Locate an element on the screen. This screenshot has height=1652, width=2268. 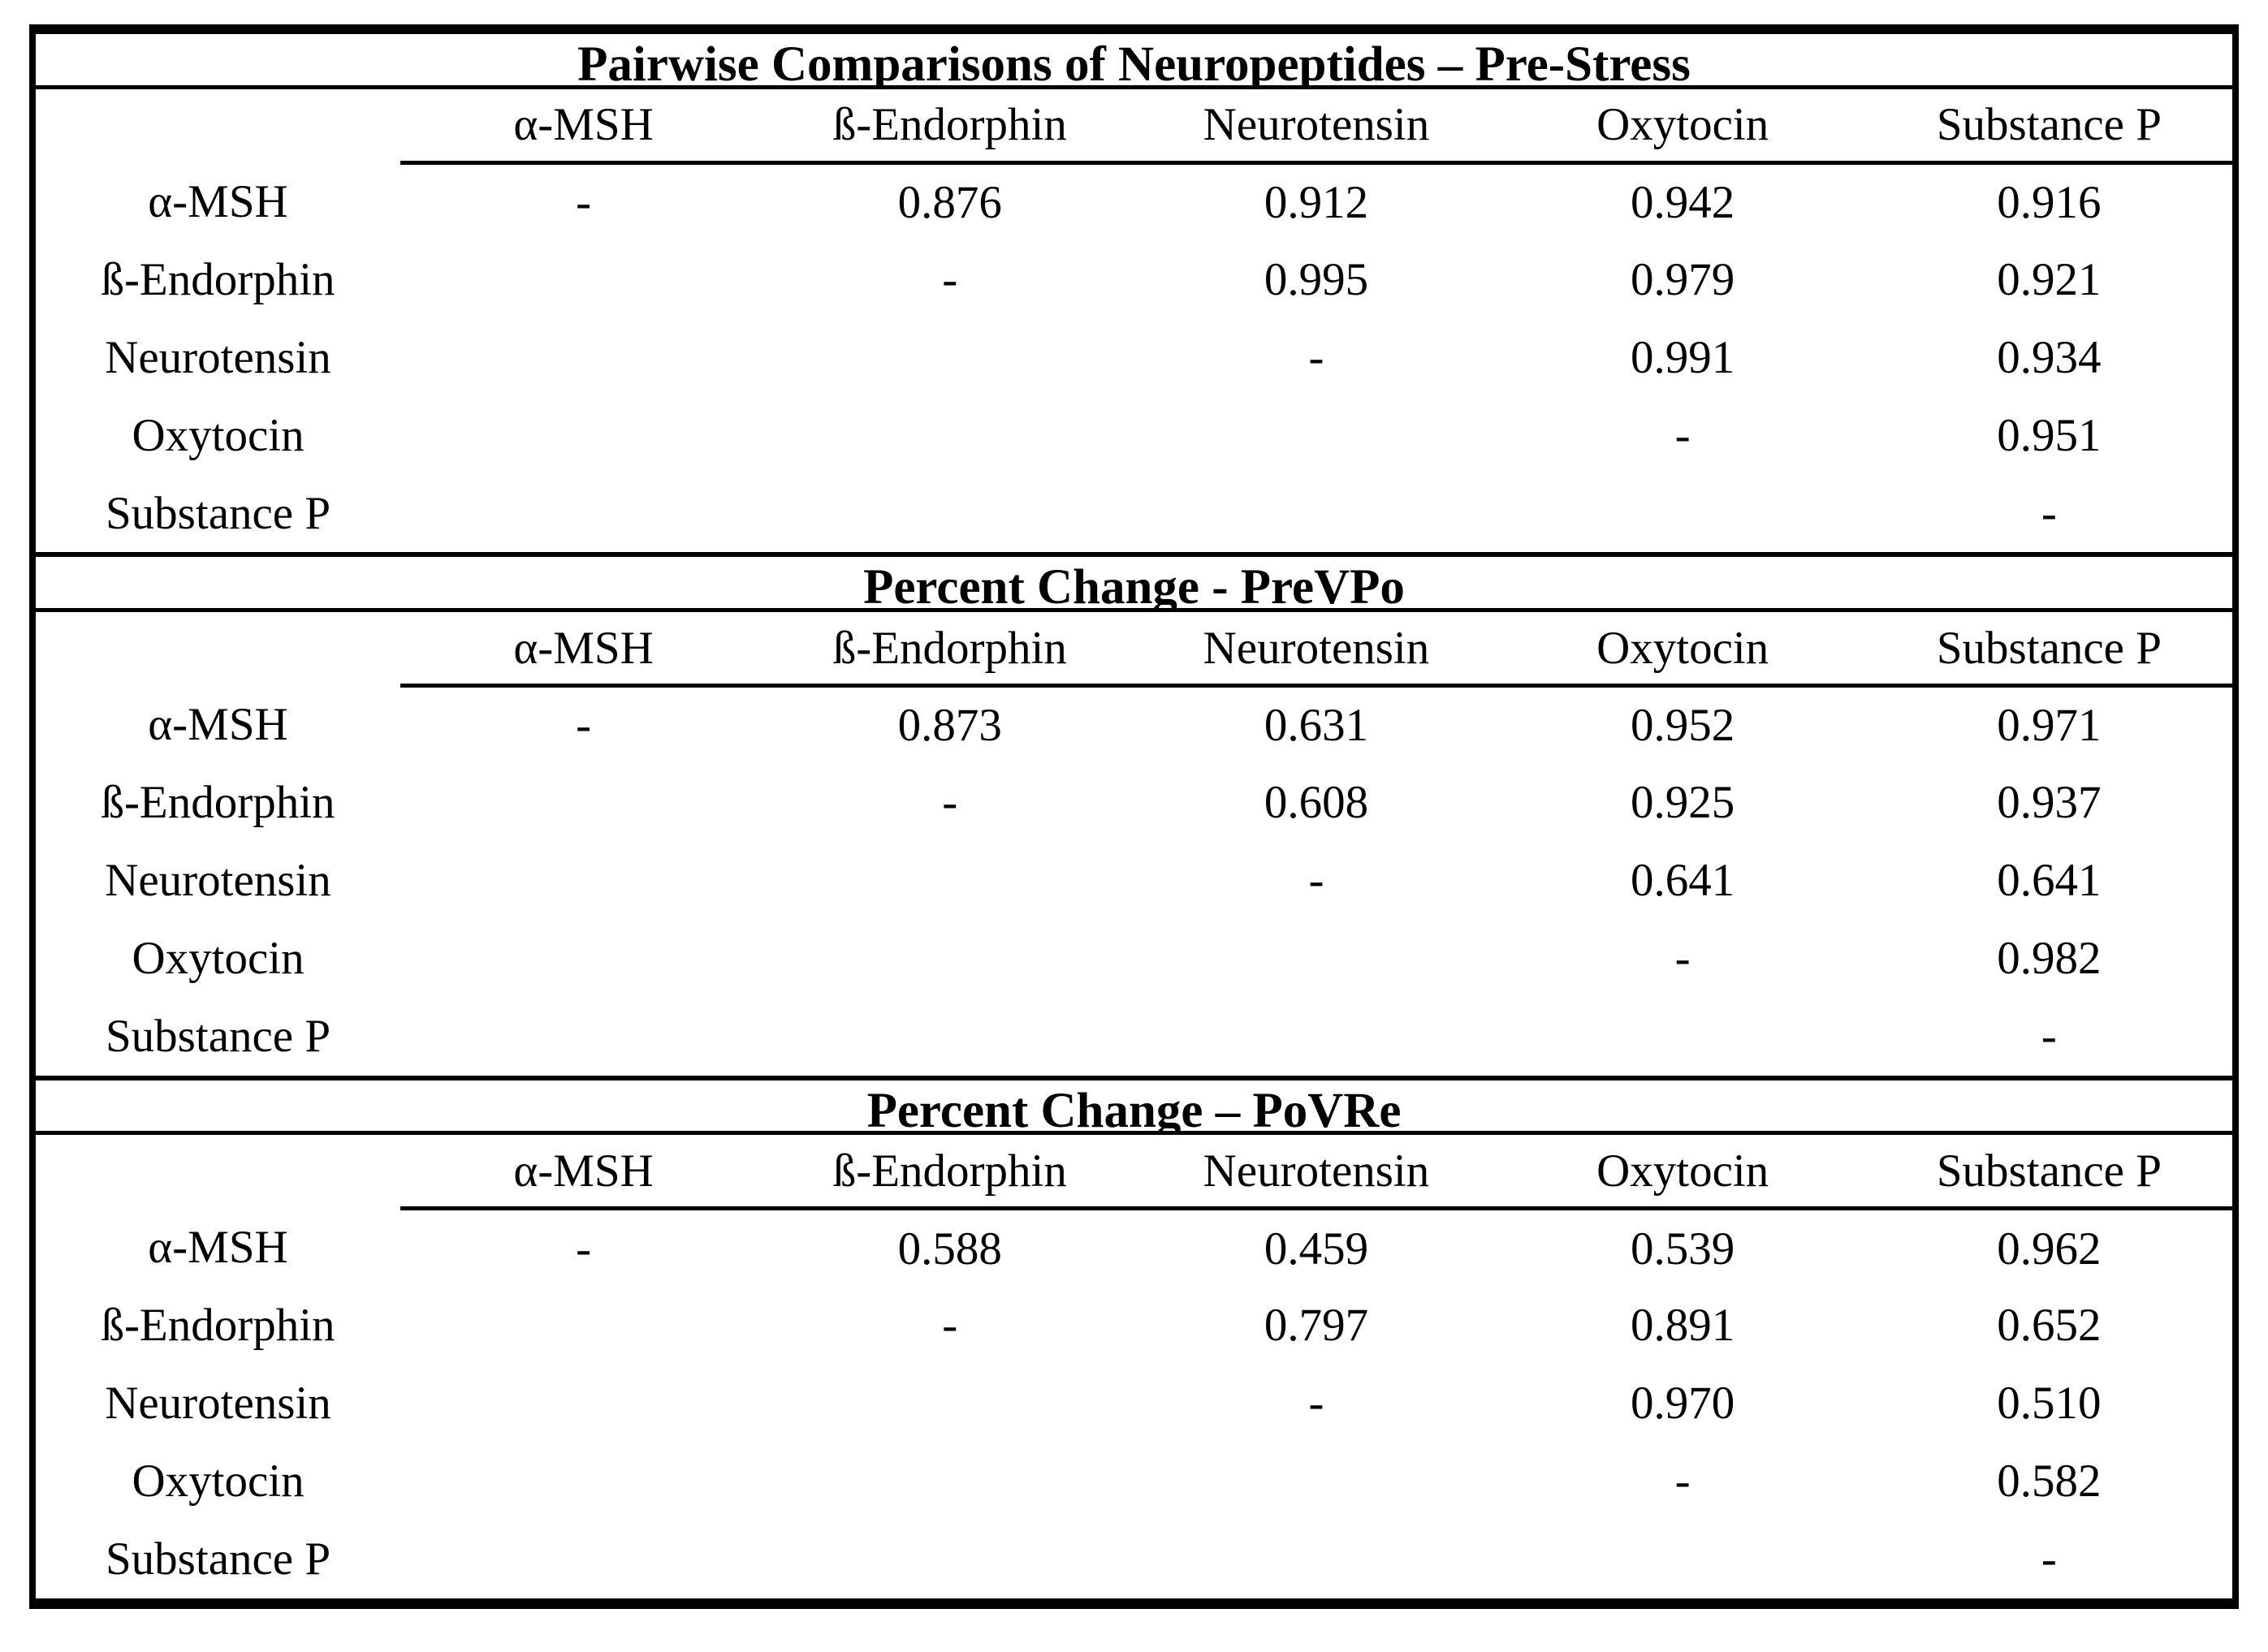
table-row: Oxytocin - 0.951 is located at coordinates (1134, 435).